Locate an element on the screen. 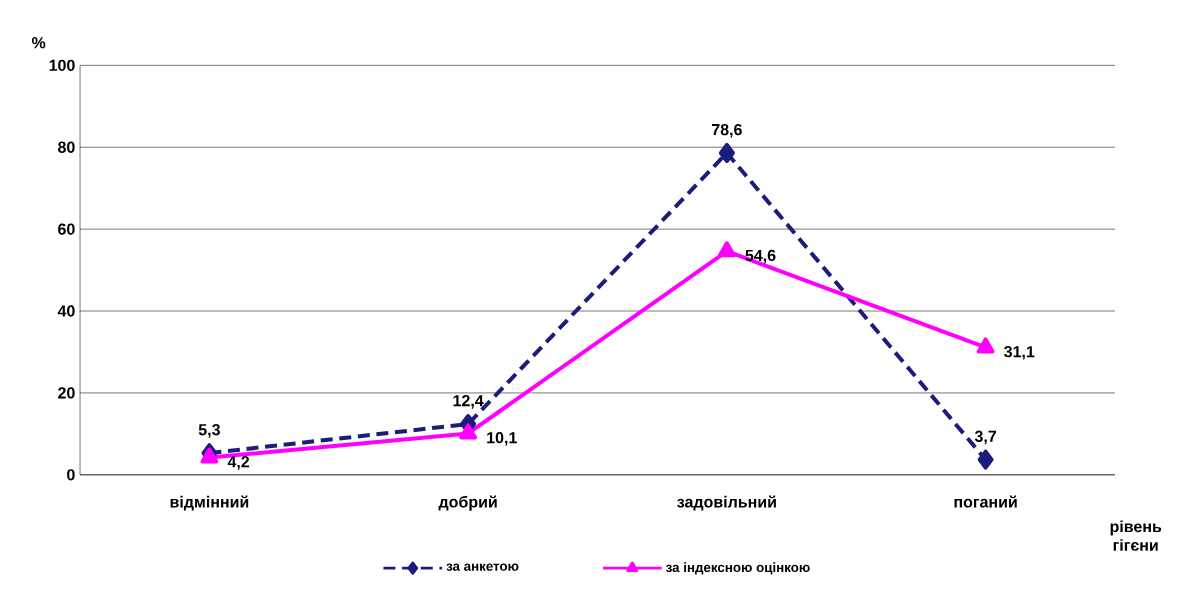 The width and height of the screenshot is (1187, 602). data-label: 5,3 is located at coordinates (209, 431).